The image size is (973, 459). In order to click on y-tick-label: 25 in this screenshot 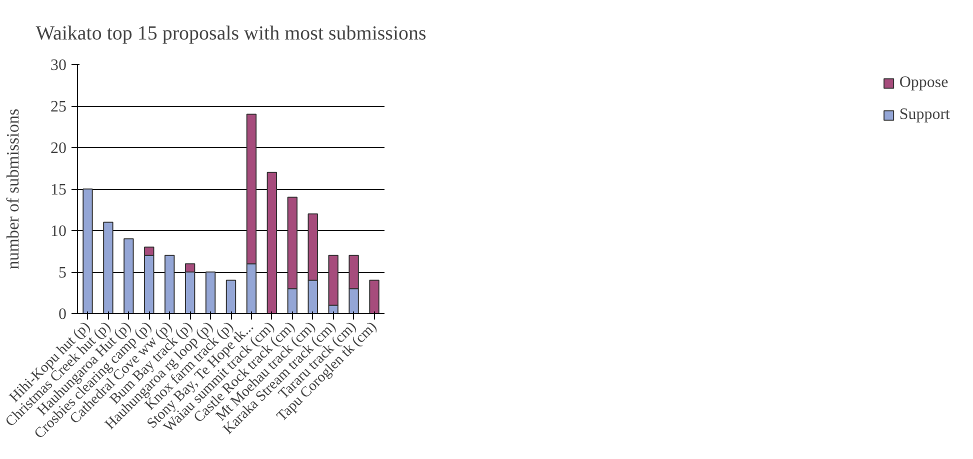, I will do `click(58, 107)`.